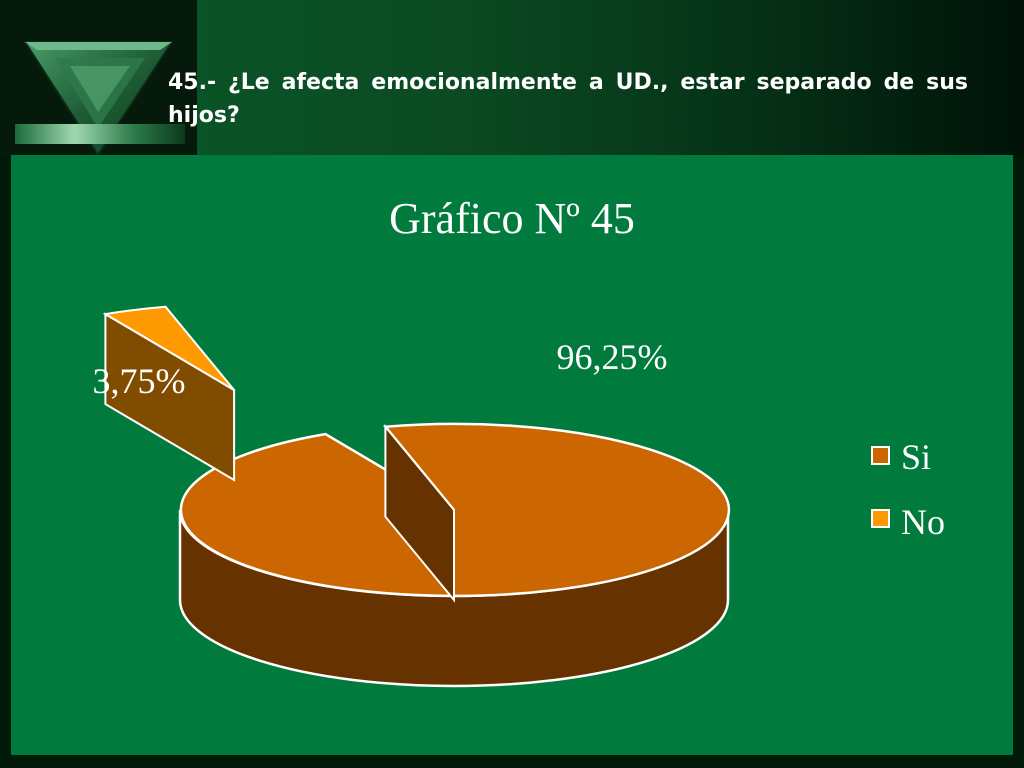 This screenshot has width=1024, height=768. I want to click on legend: Si No, so click(908, 489).